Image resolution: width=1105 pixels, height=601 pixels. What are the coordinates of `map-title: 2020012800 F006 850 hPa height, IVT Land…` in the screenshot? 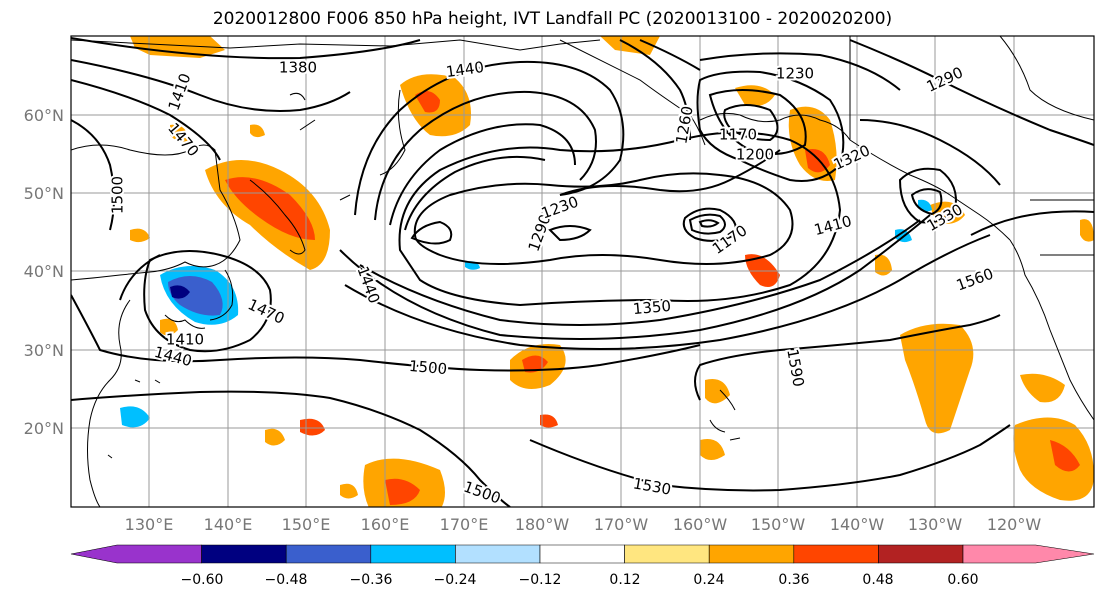 It's located at (552, 19).